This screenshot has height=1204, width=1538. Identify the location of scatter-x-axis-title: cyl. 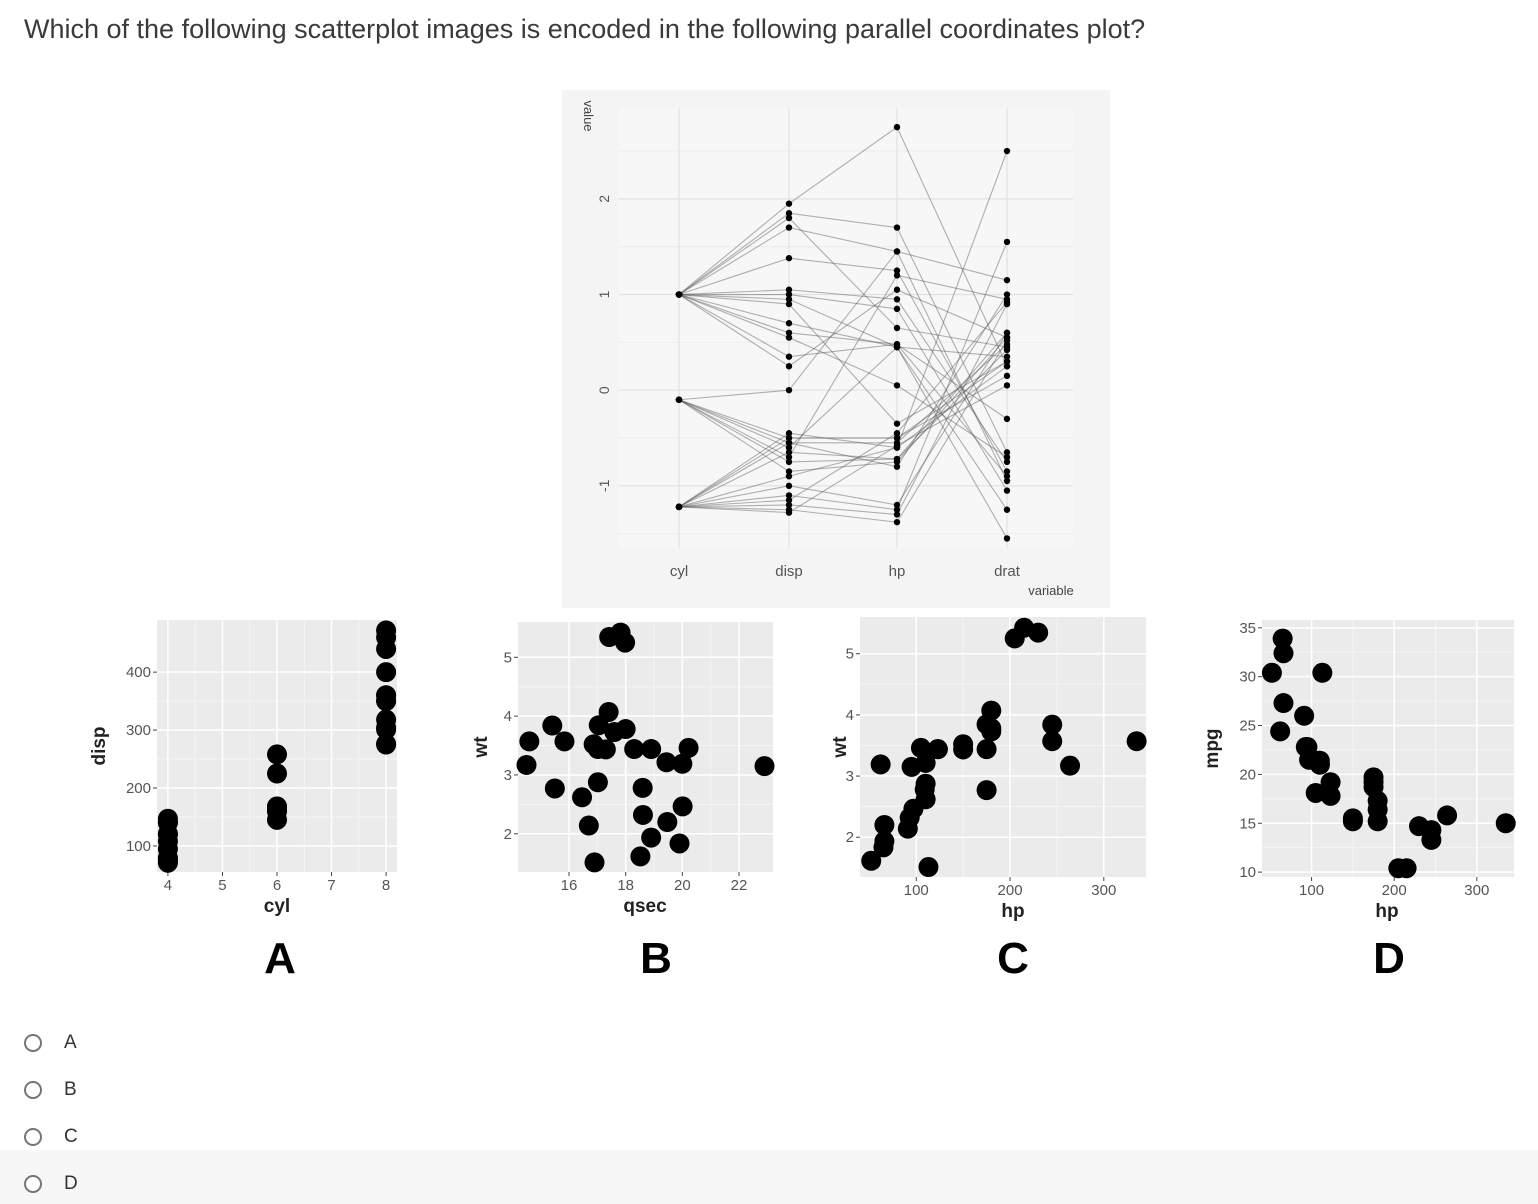
(277, 906).